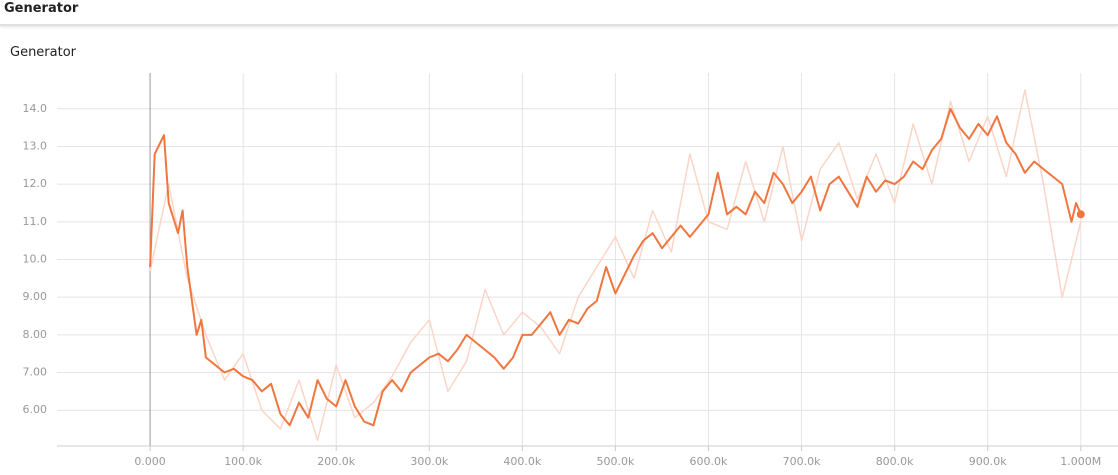 The image size is (1118, 475). Describe the element at coordinates (429, 461) in the screenshot. I see `x-tick-label: 300.0k` at that location.